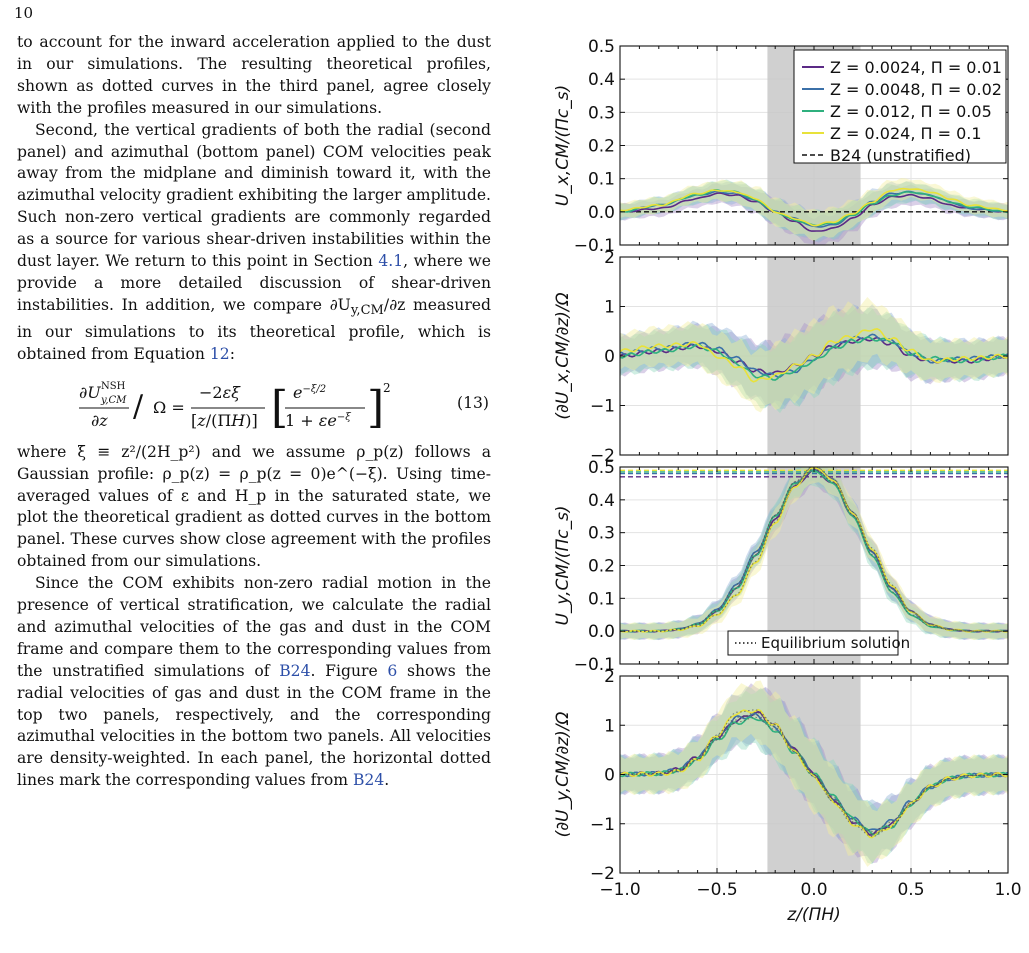 This screenshot has height=953, width=1029. I want to click on x-tick-label: 0.0, so click(813, 890).